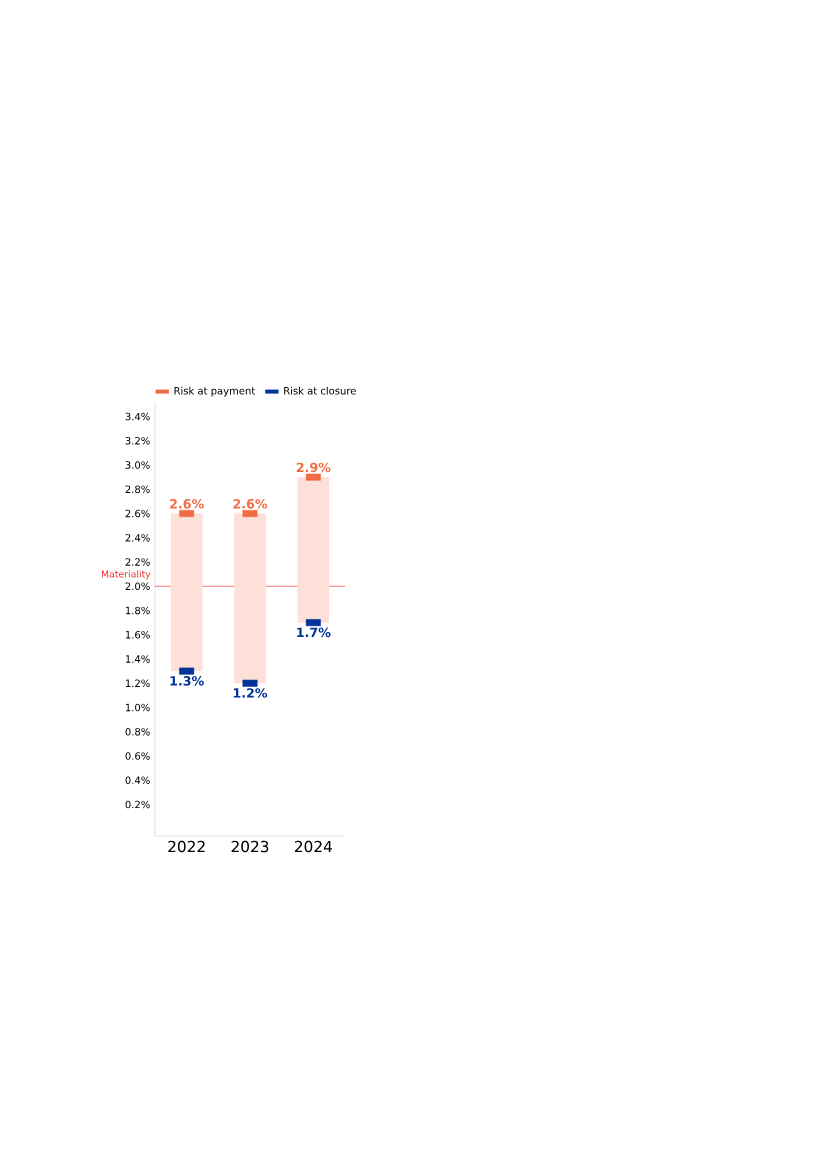  What do you see at coordinates (137, 465) in the screenshot?
I see `y-tick-label: 3.0%` at bounding box center [137, 465].